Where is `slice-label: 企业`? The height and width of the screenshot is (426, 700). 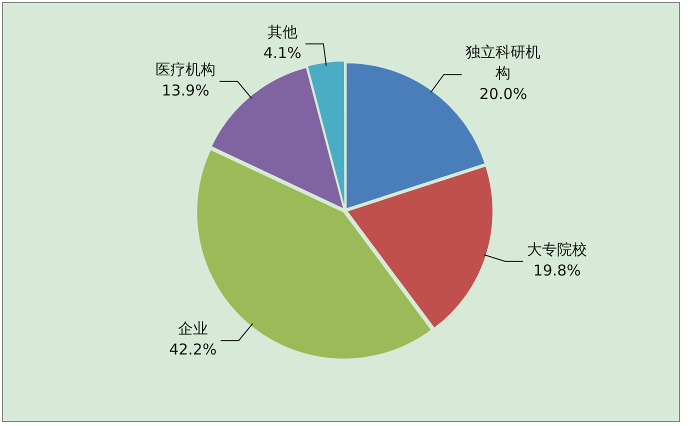 slice-label: 企业 is located at coordinates (193, 329).